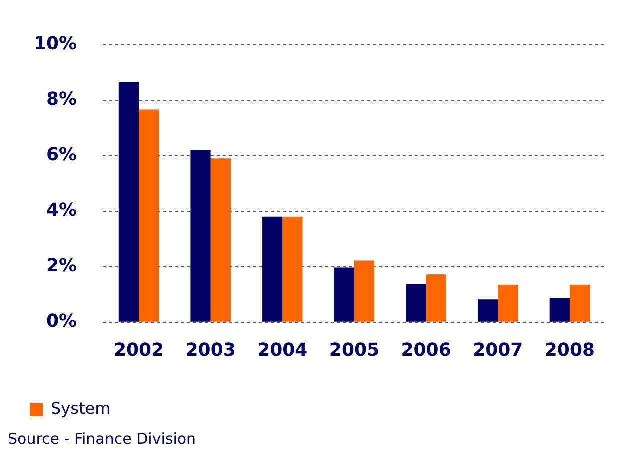  What do you see at coordinates (81, 408) in the screenshot?
I see `legend-label: System` at bounding box center [81, 408].